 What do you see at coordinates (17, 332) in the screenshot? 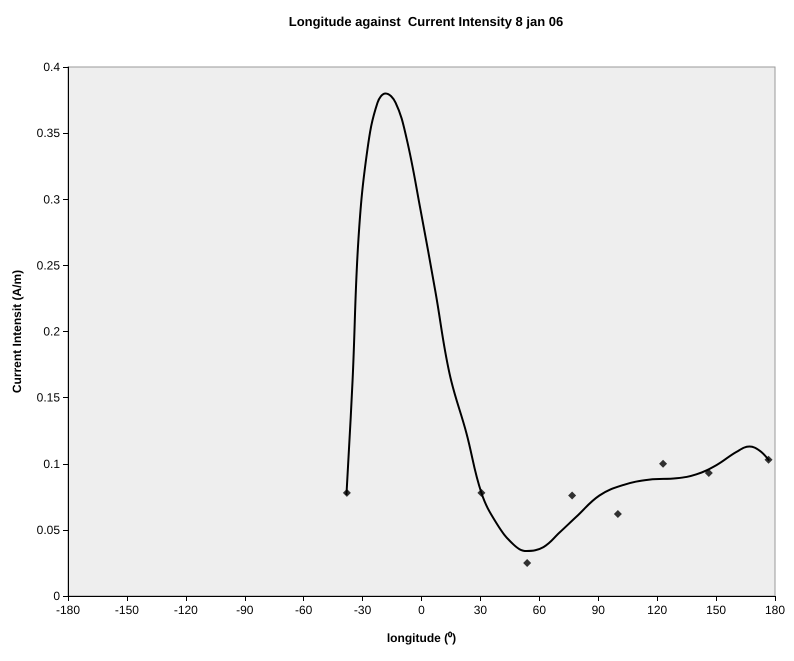
I see `y-axis-title: Current Intensit (A/m)` at bounding box center [17, 332].